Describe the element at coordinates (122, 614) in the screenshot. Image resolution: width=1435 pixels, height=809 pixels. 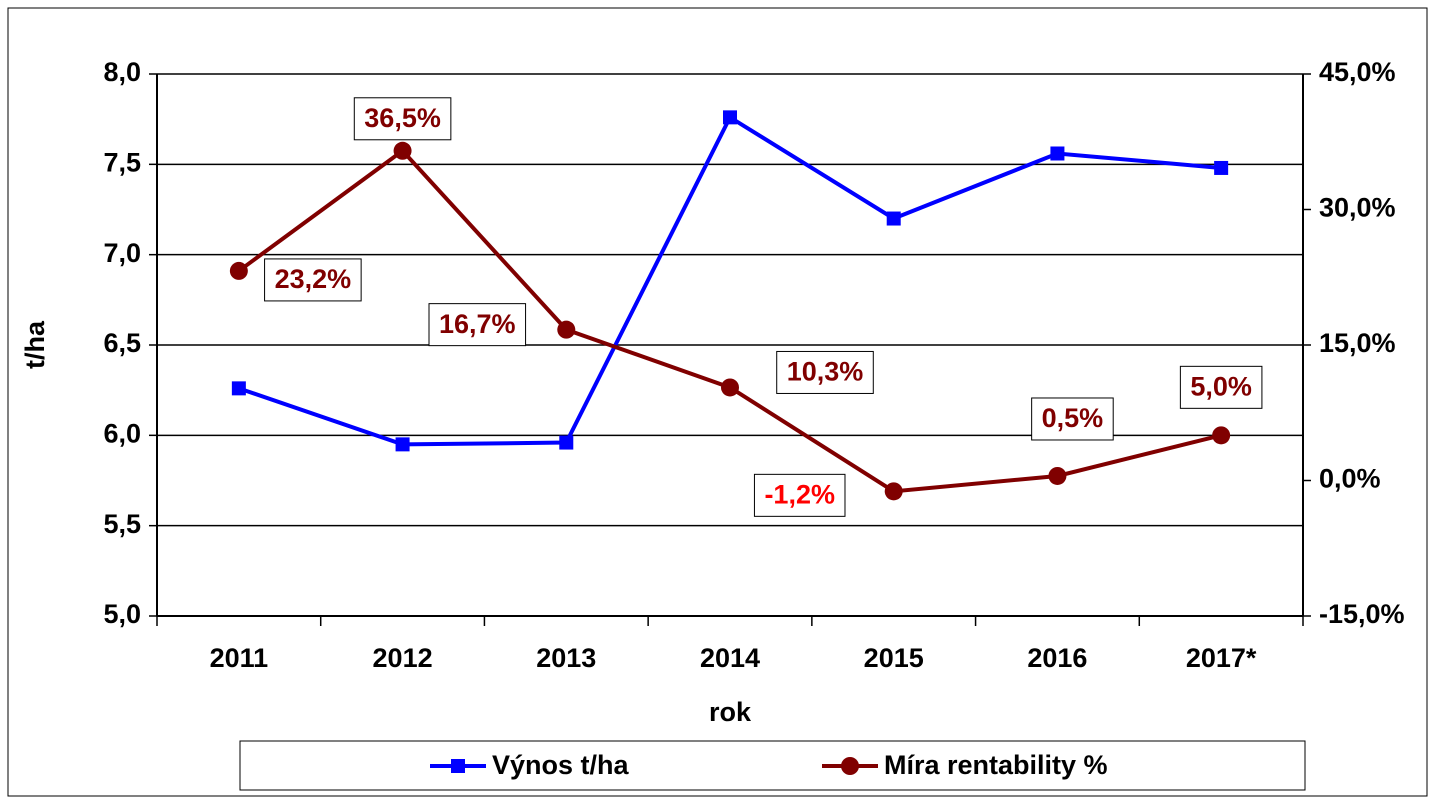
I see `y-tick-label: 5,0` at that location.